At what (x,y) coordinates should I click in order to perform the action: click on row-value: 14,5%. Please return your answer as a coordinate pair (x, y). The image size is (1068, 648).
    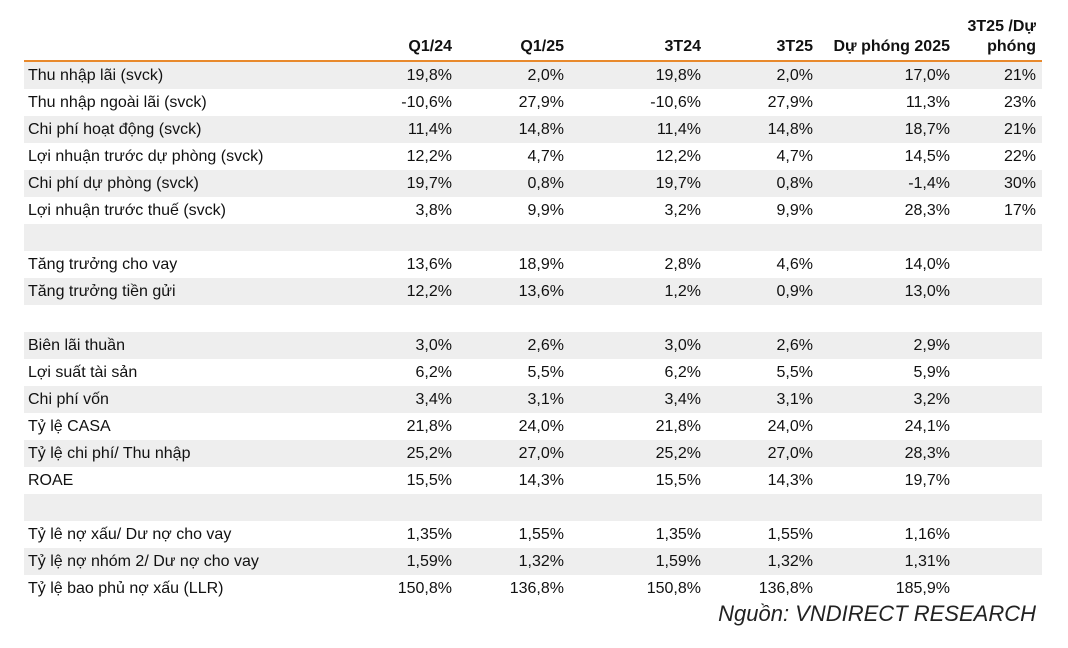
    Looking at the image, I should click on (927, 156).